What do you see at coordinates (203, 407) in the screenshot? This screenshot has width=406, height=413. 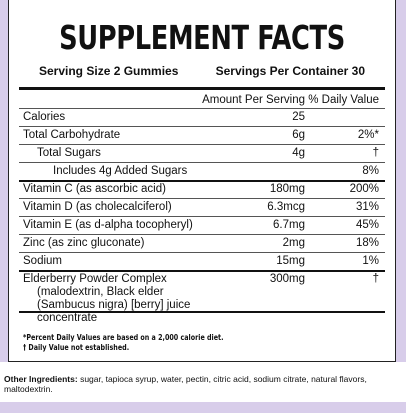 I see `background` at bounding box center [203, 407].